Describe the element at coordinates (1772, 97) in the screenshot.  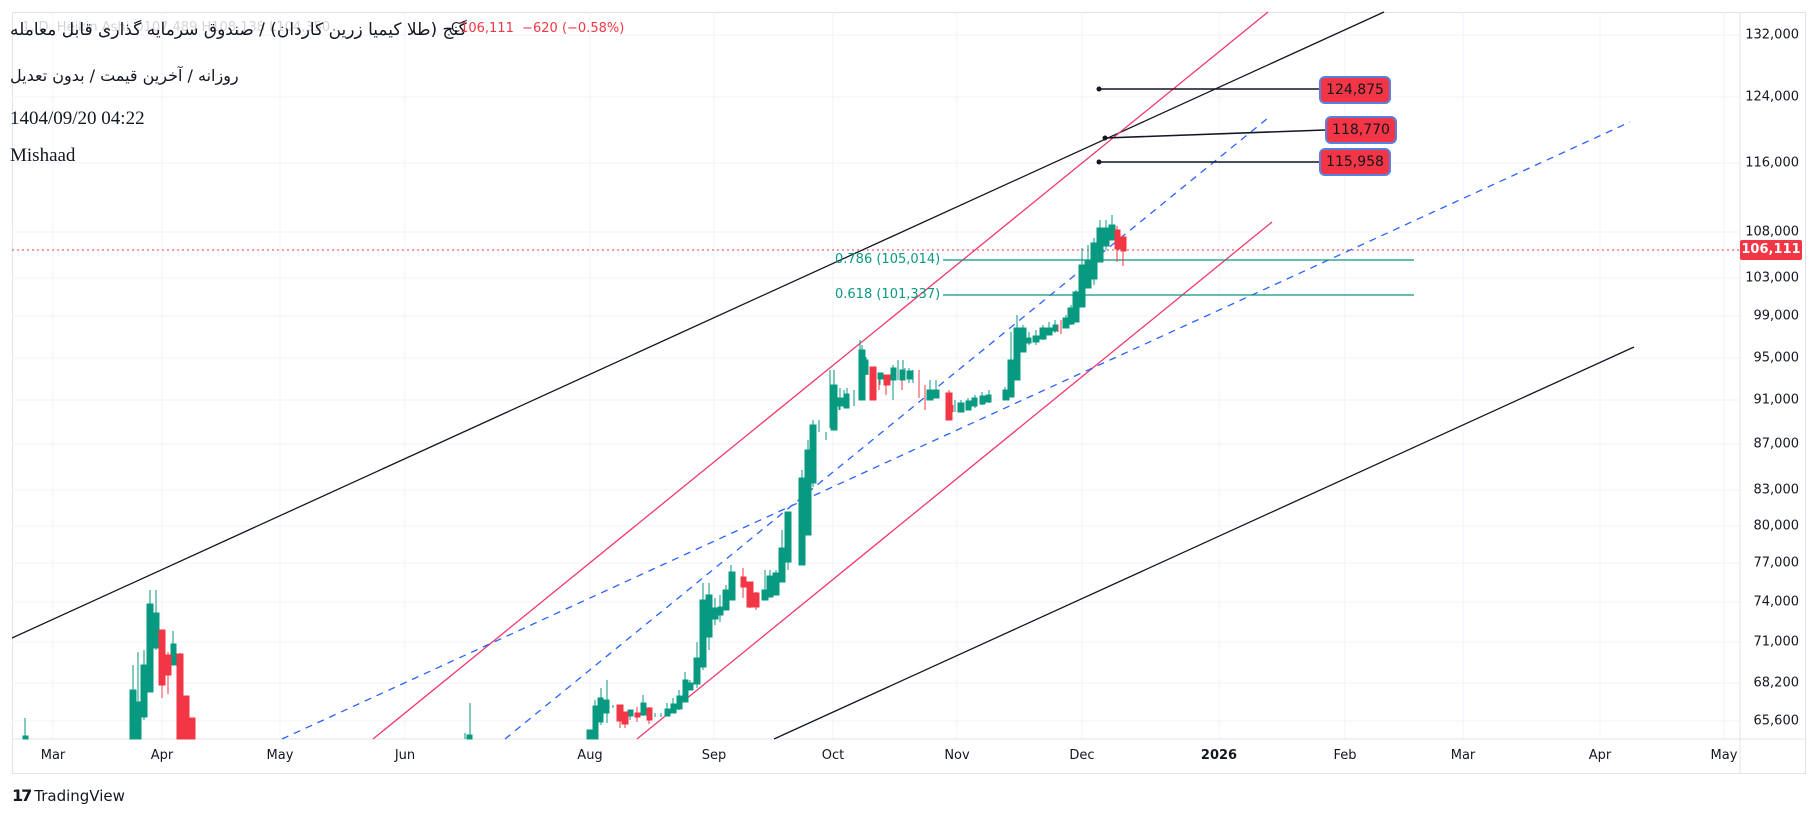
I see `price-tick: 124,000` at that location.